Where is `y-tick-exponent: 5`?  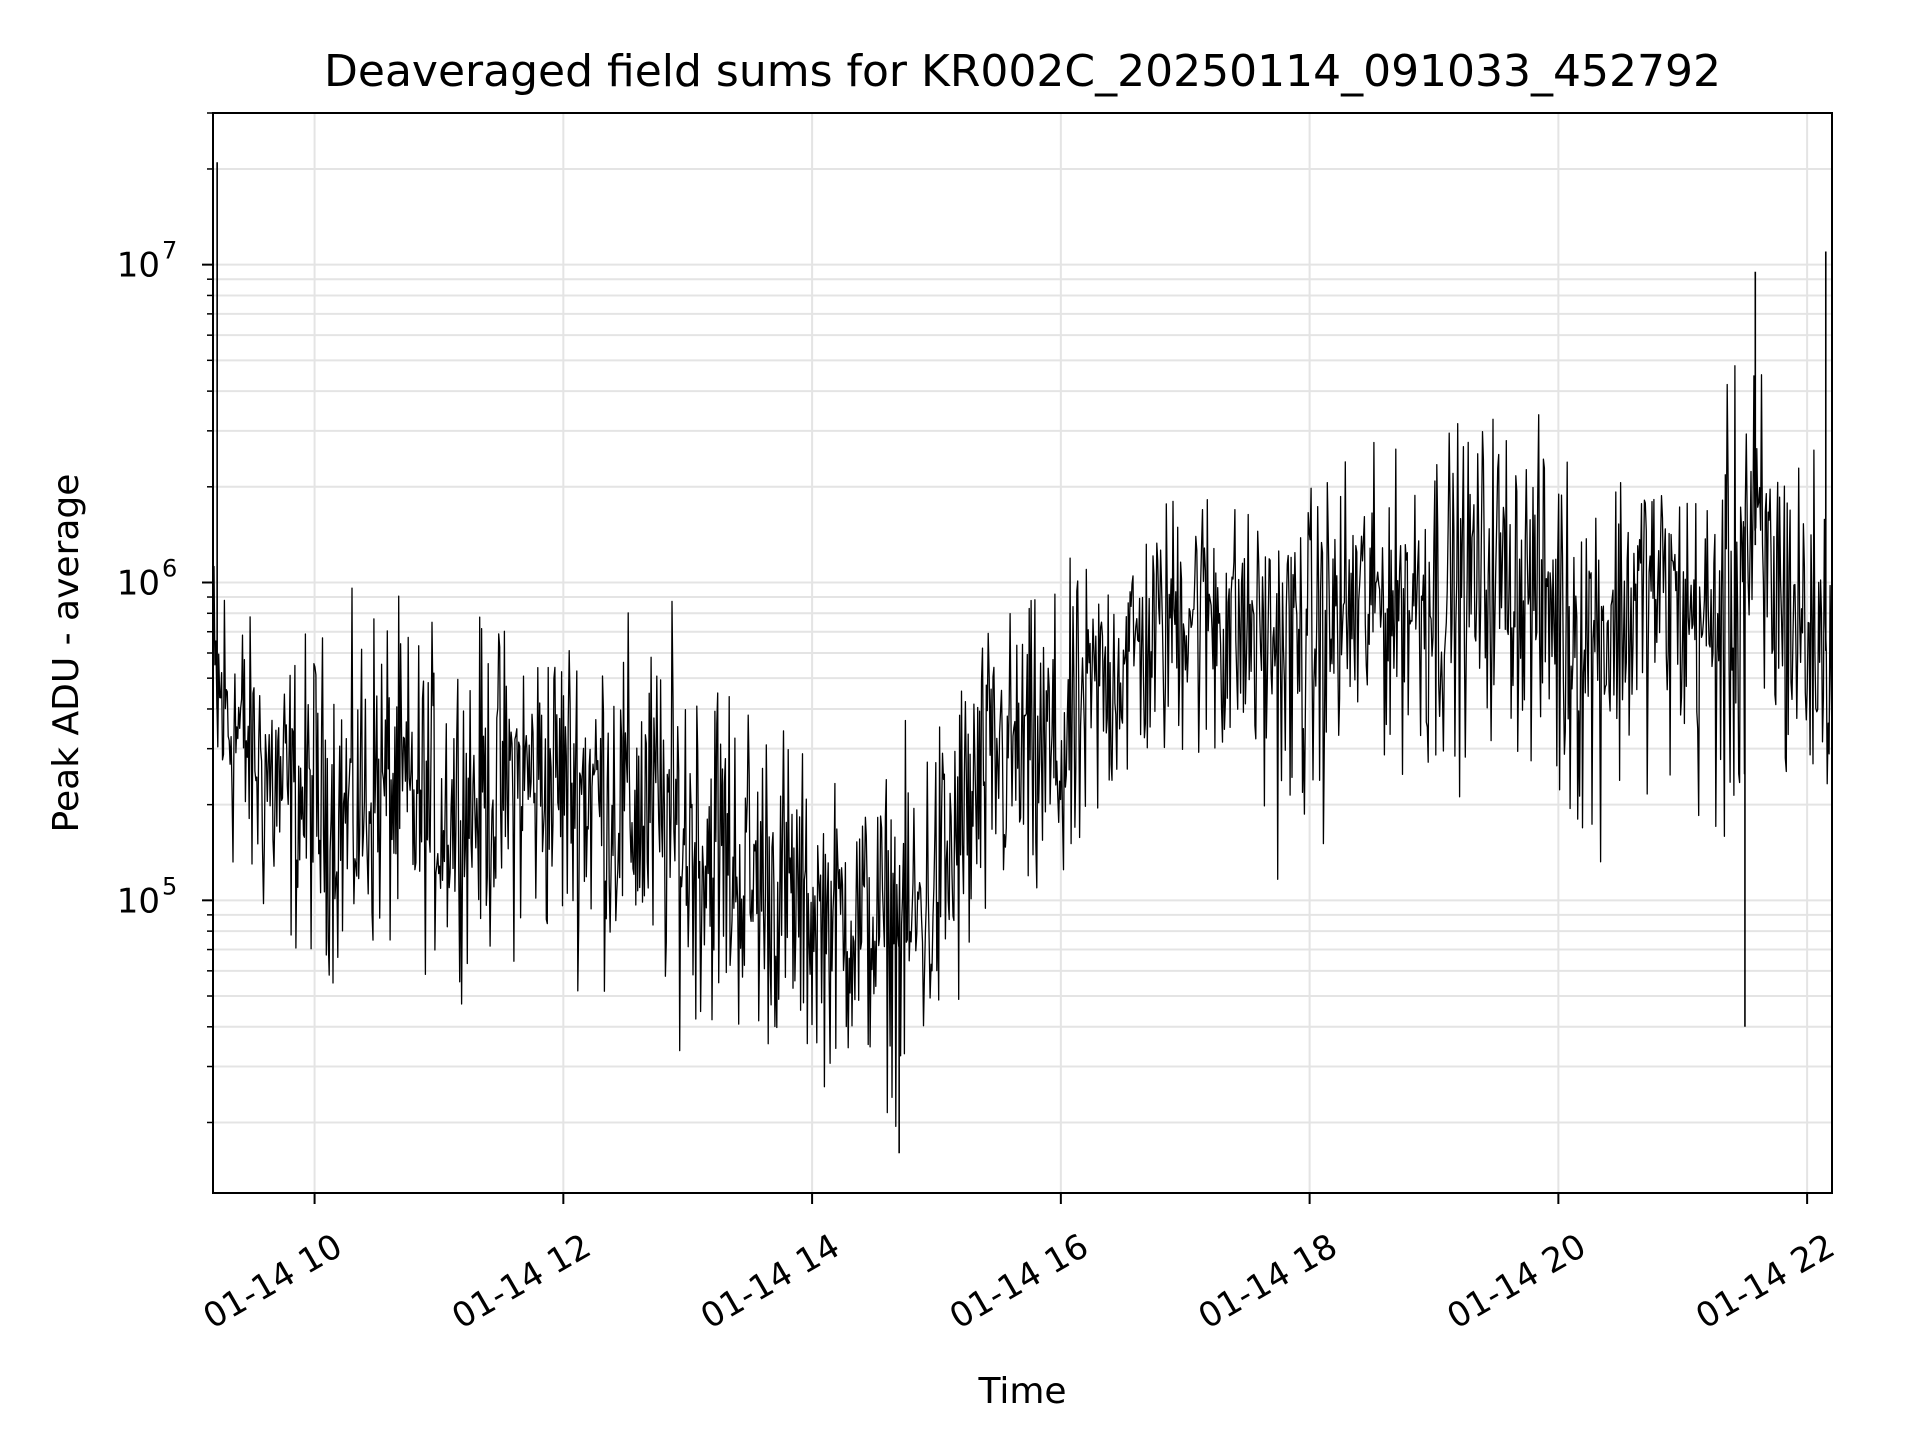
y-tick-exponent: 5 is located at coordinates (169, 886).